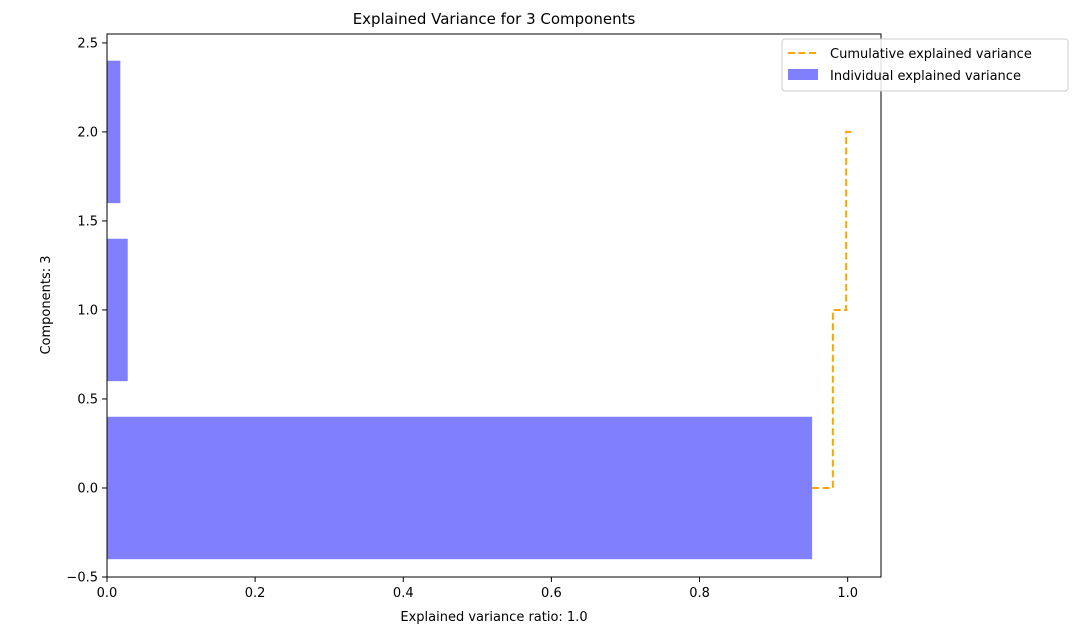 The height and width of the screenshot is (638, 1084). Describe the element at coordinates (87, 399) in the screenshot. I see `y-tick-label: 0.5` at that location.